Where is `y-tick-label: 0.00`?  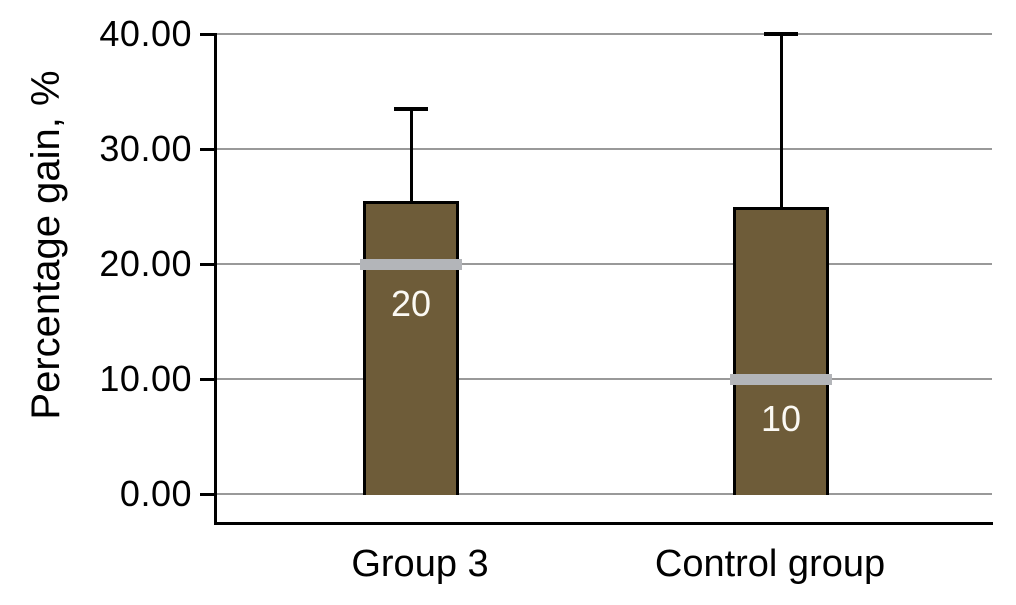 y-tick-label: 0.00 is located at coordinates (155, 493).